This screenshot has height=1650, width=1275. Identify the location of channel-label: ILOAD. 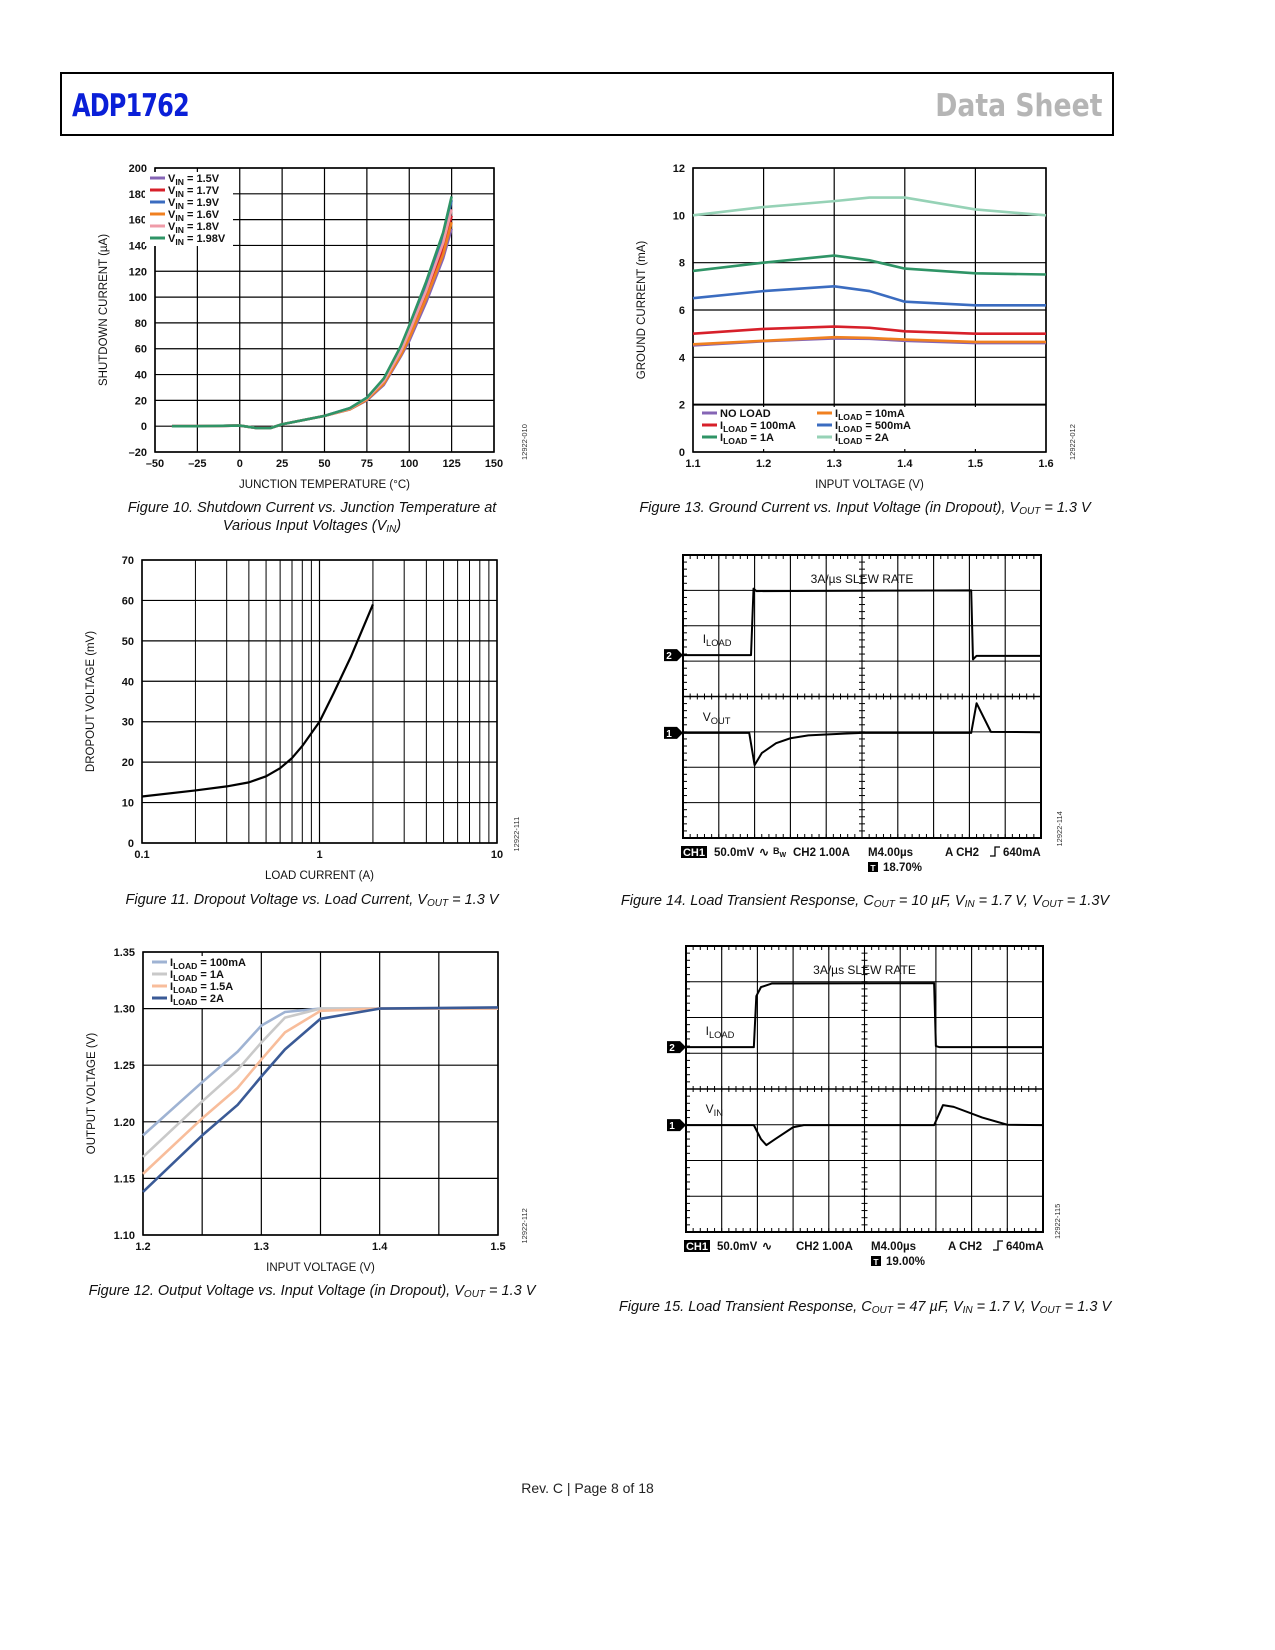
(717, 640).